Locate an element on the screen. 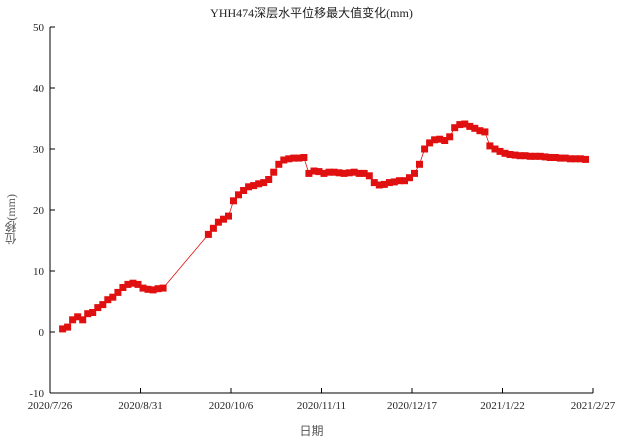  y-tick-label: 10 is located at coordinates (39, 272).